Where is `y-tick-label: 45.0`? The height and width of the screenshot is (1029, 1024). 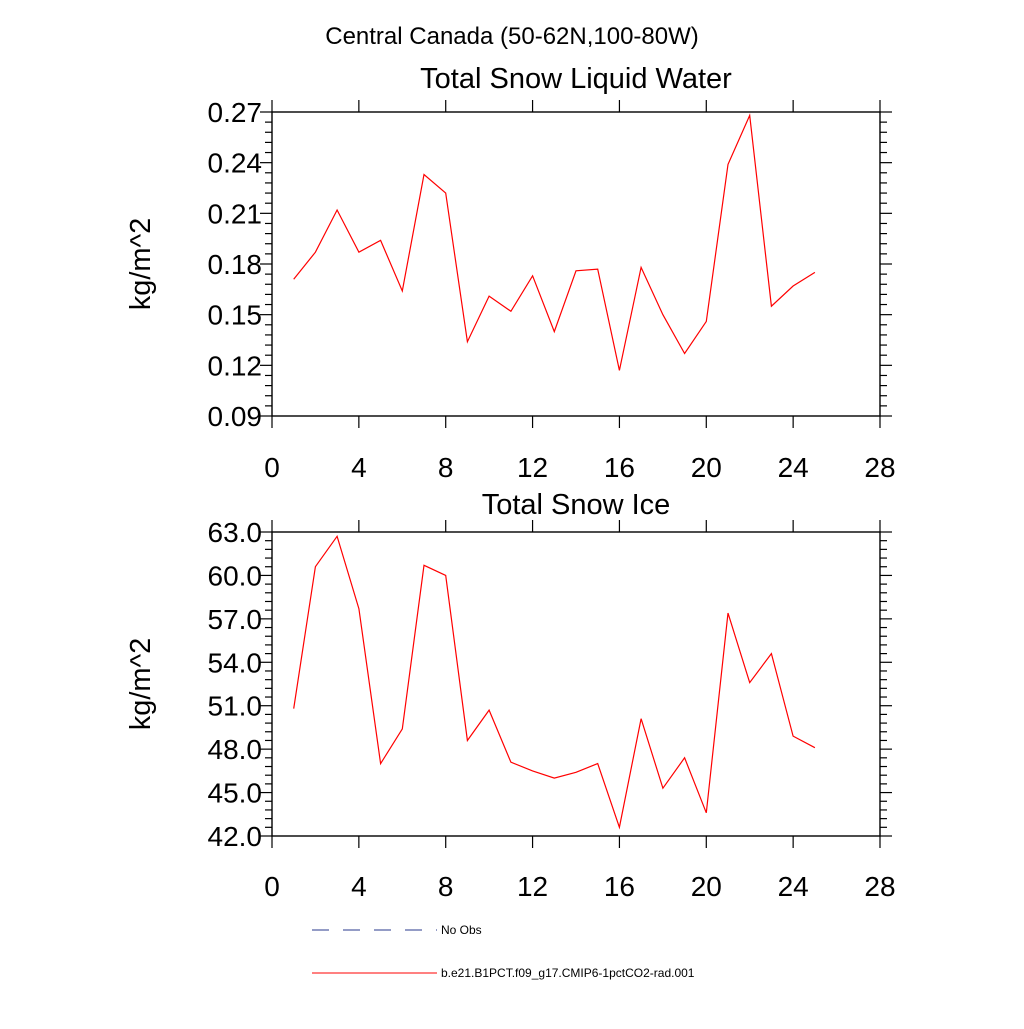 y-tick-label: 45.0 is located at coordinates (235, 793).